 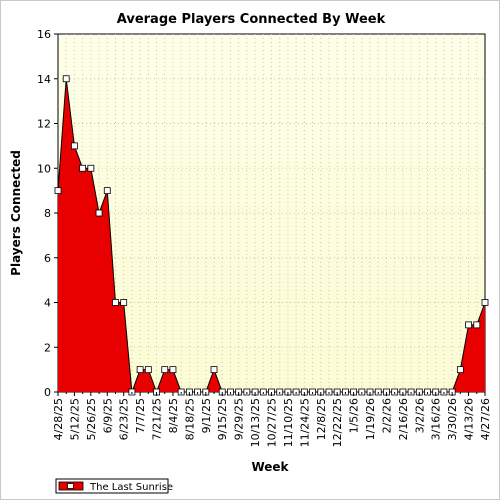 What do you see at coordinates (304, 422) in the screenshot?
I see `x-tick-label: 11/24/25` at bounding box center [304, 422].